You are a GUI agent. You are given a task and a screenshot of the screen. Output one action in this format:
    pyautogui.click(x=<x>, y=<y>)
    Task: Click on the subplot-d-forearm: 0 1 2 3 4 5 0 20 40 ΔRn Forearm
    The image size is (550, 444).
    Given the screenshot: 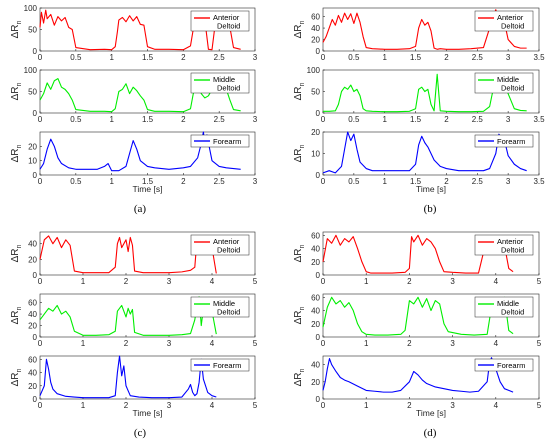 What is the action you would take?
    pyautogui.click(x=417, y=382)
    